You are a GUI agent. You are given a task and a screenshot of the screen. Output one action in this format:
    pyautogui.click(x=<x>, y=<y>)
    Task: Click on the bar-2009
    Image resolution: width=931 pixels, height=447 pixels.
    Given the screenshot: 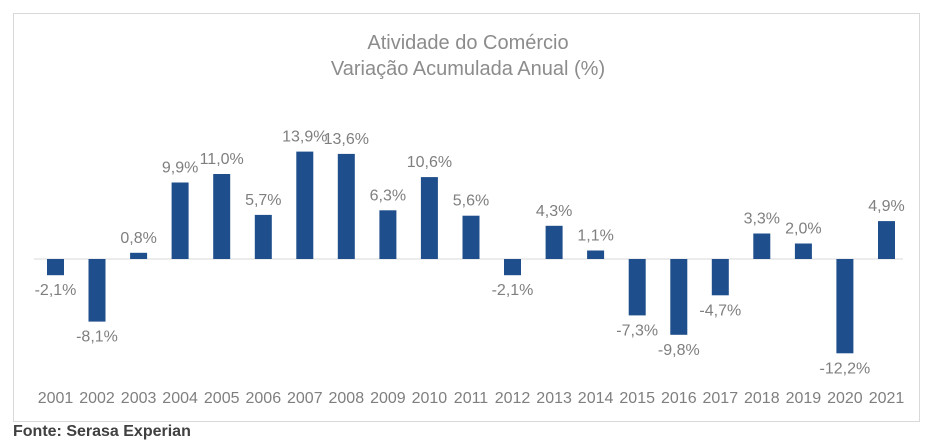 What is the action you would take?
    pyautogui.click(x=388, y=234)
    